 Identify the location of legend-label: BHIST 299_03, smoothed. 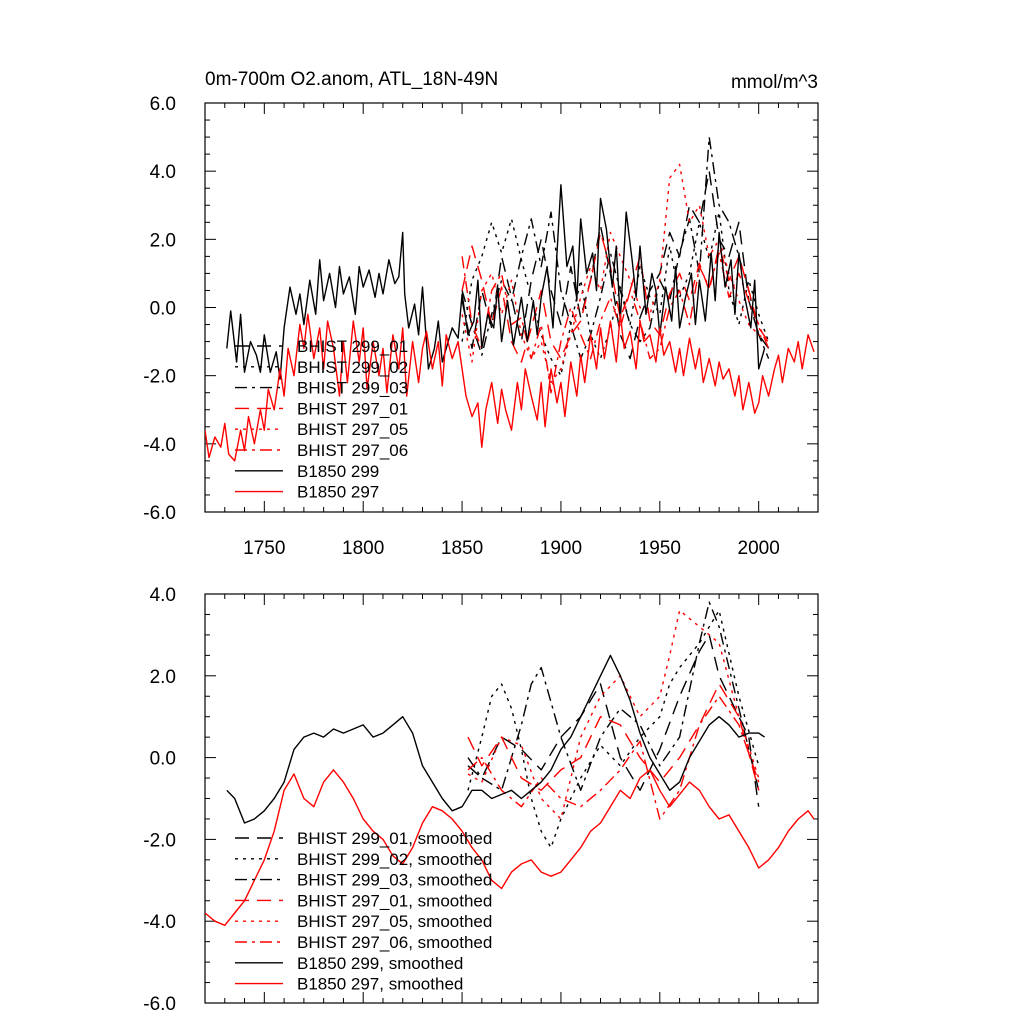
(394, 880).